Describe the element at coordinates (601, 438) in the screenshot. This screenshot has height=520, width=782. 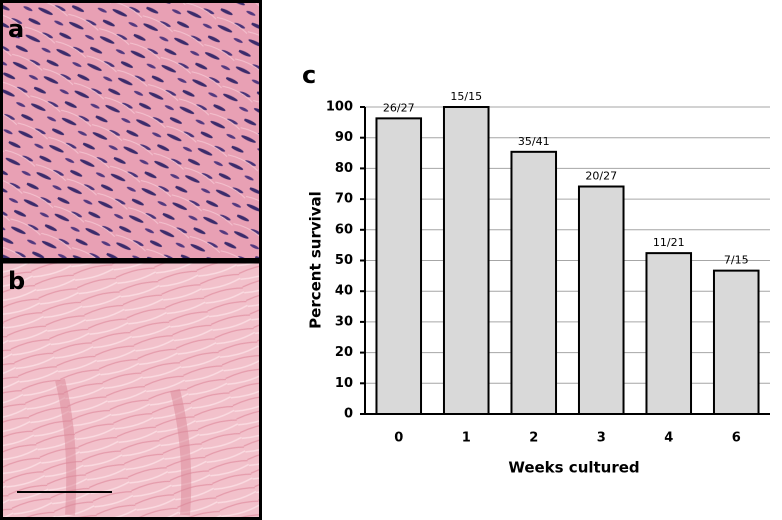
I see `x-tick-label: 3` at that location.